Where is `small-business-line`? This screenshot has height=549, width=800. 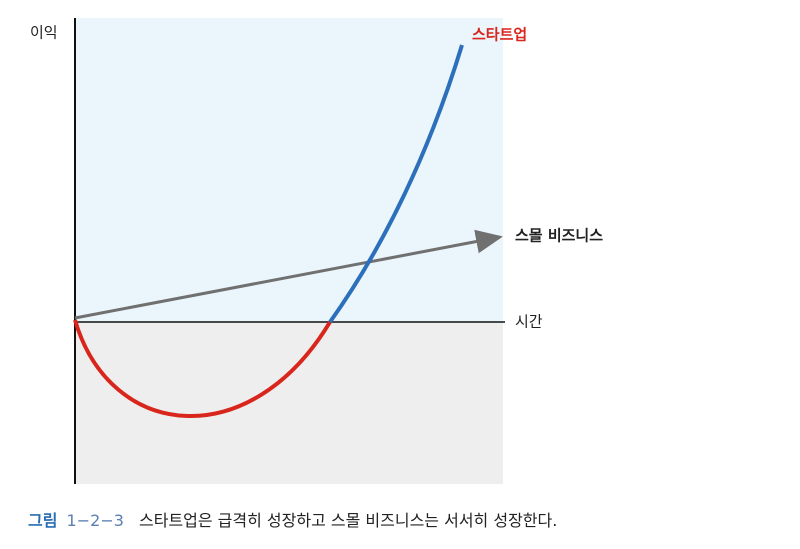
small-business-line is located at coordinates (288, 274).